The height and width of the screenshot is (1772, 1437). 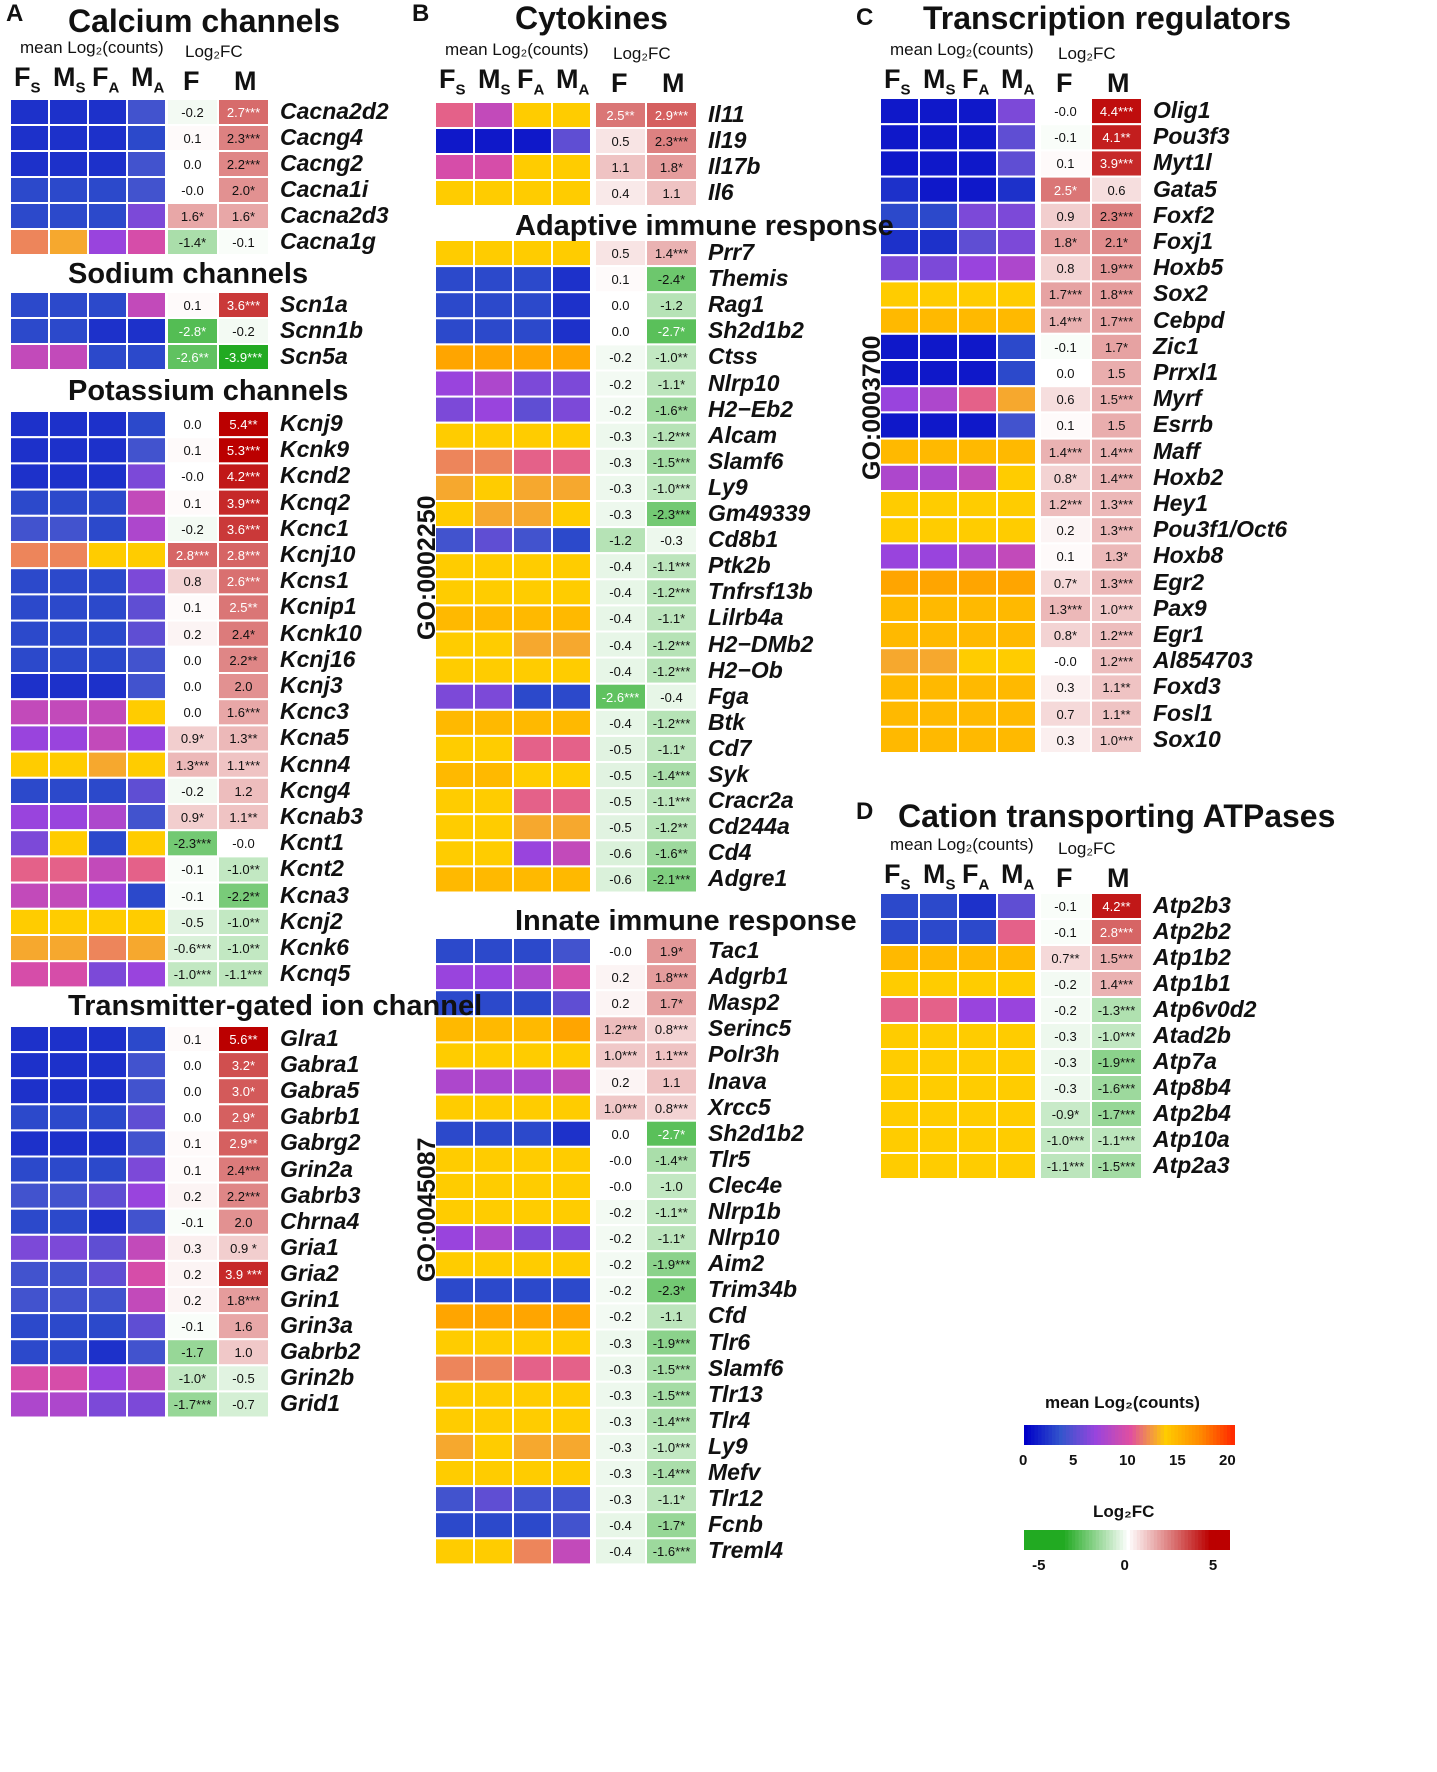 I want to click on fc-value: -0.0, so click(x=192, y=477).